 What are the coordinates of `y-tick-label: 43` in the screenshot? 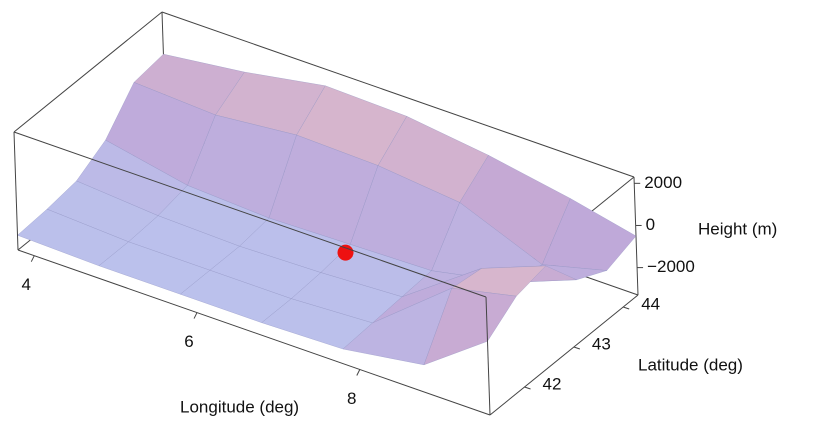 It's located at (601, 343).